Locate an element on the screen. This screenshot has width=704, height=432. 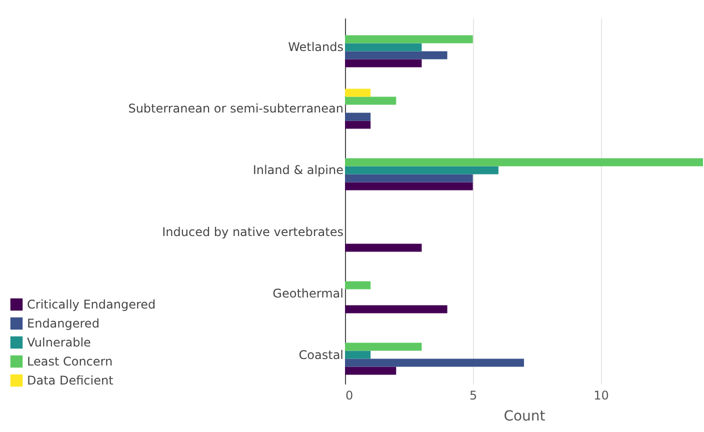
legend-label: Vulnerable is located at coordinates (59, 343).